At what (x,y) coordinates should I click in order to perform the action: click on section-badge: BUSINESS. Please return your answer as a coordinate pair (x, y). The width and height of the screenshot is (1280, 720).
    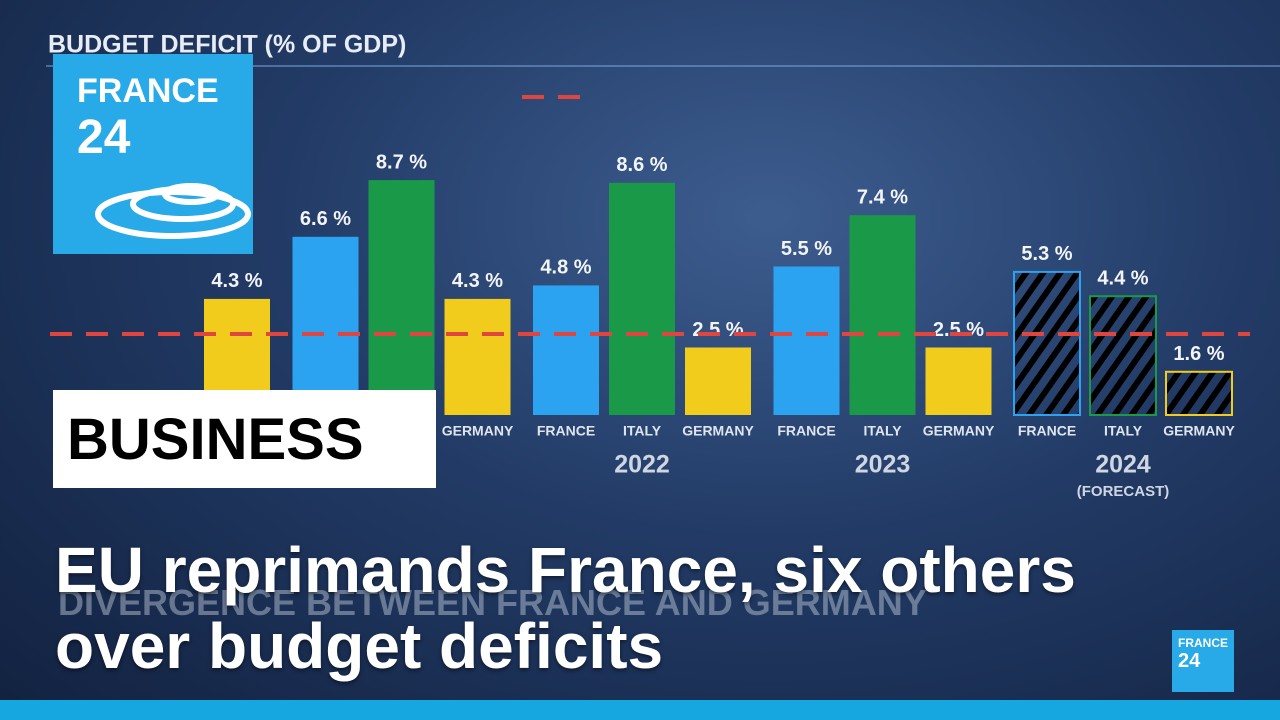
    Looking at the image, I should click on (244, 439).